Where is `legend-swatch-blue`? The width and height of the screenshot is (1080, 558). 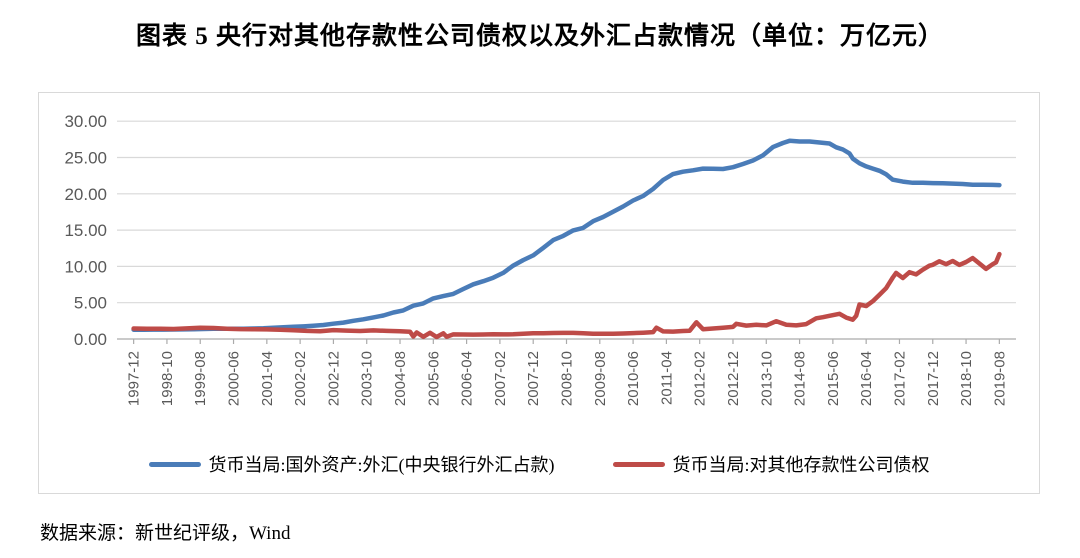
legend-swatch-blue is located at coordinates (174, 464).